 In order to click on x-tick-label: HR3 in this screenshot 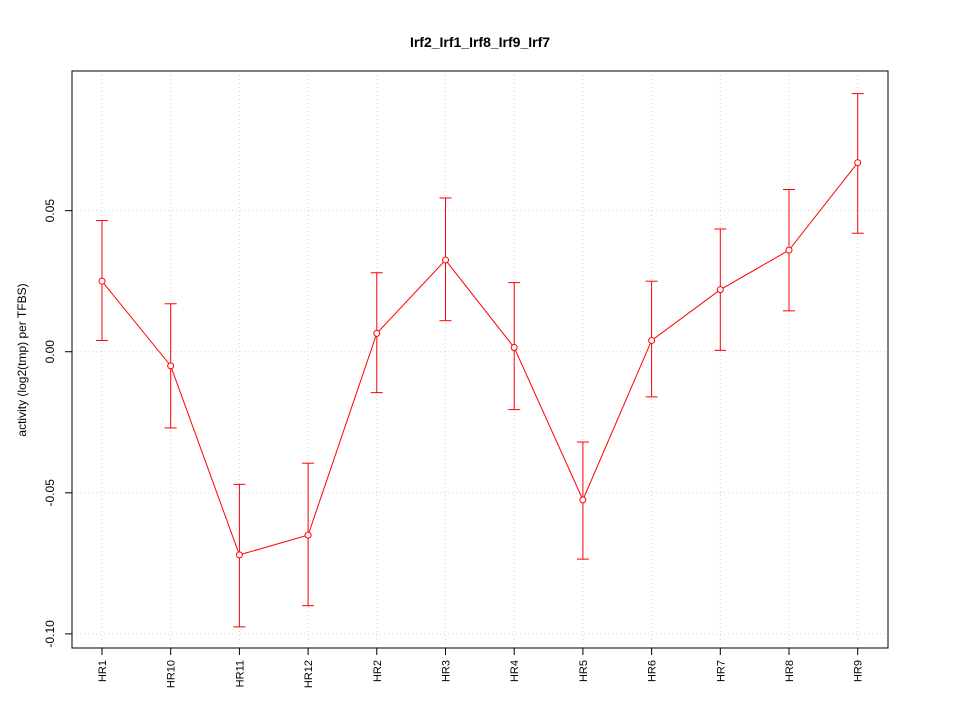, I will do `click(447, 671)`.